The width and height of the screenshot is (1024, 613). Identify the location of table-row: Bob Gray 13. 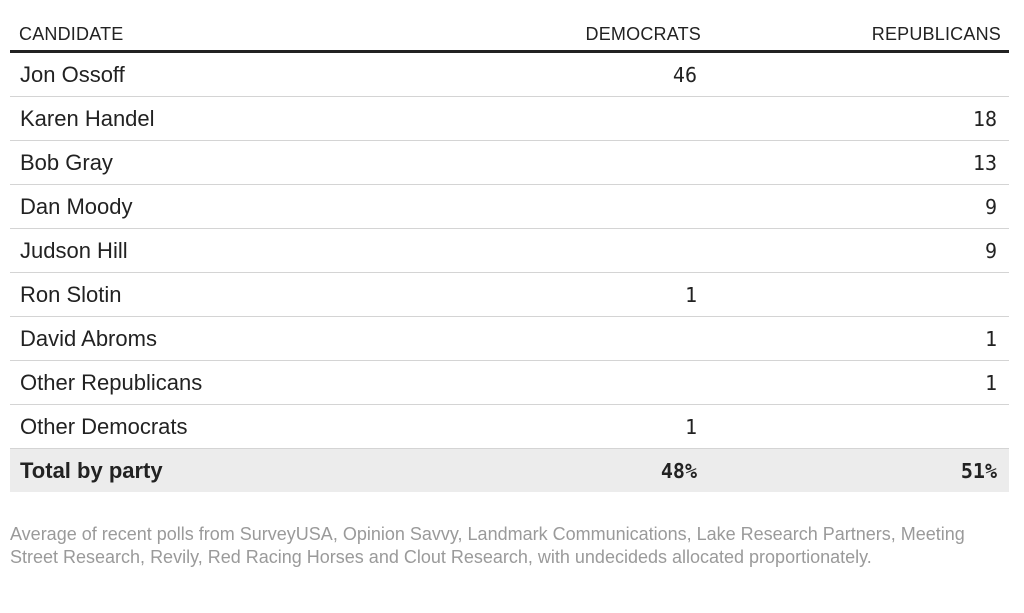
(509, 162).